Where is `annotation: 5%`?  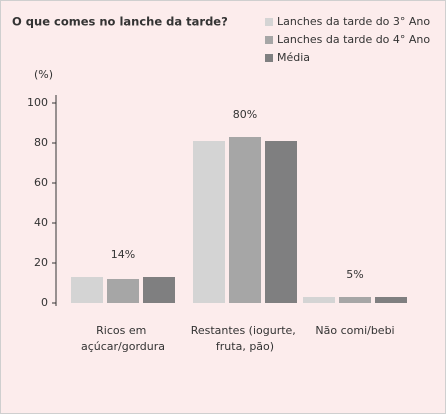
annotation: 5% is located at coordinates (354, 274).